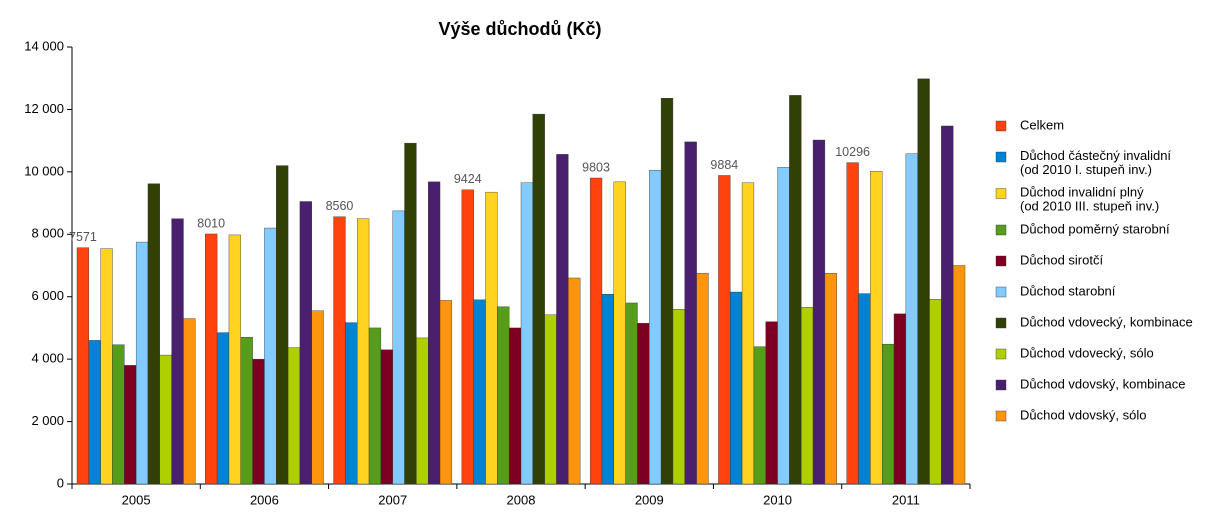  What do you see at coordinates (44, 45) in the screenshot?
I see `y-tick-label: 14 000` at bounding box center [44, 45].